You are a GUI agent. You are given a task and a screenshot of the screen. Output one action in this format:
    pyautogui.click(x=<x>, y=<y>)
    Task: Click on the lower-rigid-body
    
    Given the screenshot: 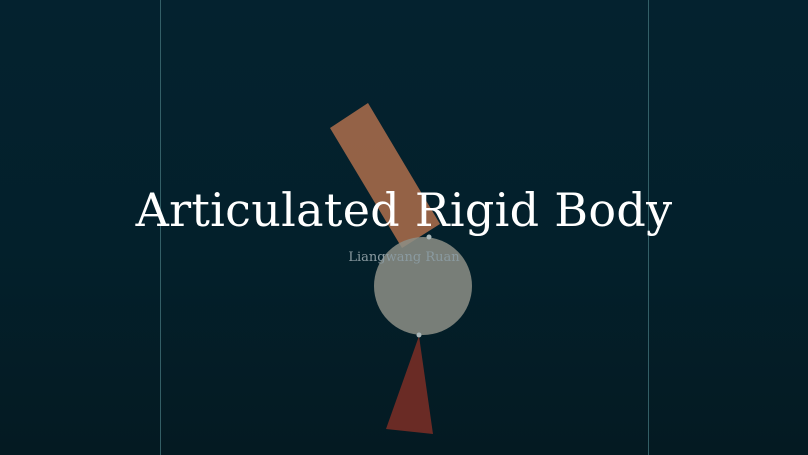 What is the action you would take?
    pyautogui.click(x=409, y=385)
    